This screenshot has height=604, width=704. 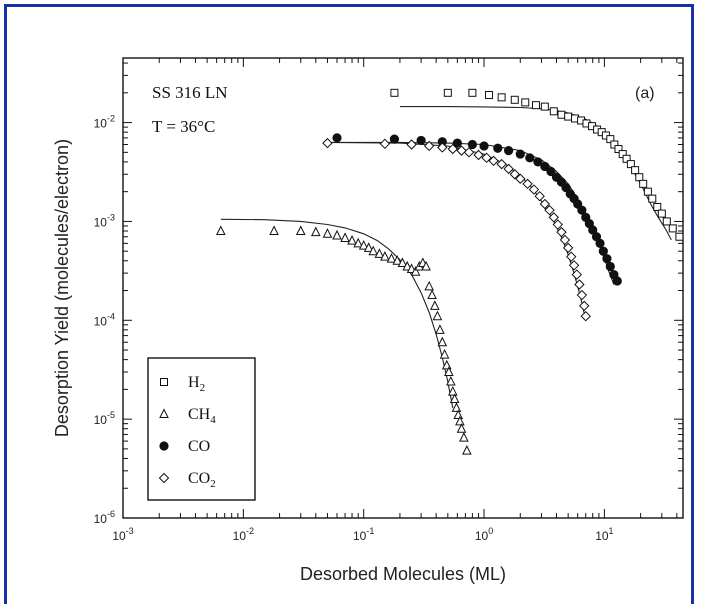 What do you see at coordinates (104, 517) in the screenshot?
I see `y-tick-label: 10⁻⁶` at bounding box center [104, 517].